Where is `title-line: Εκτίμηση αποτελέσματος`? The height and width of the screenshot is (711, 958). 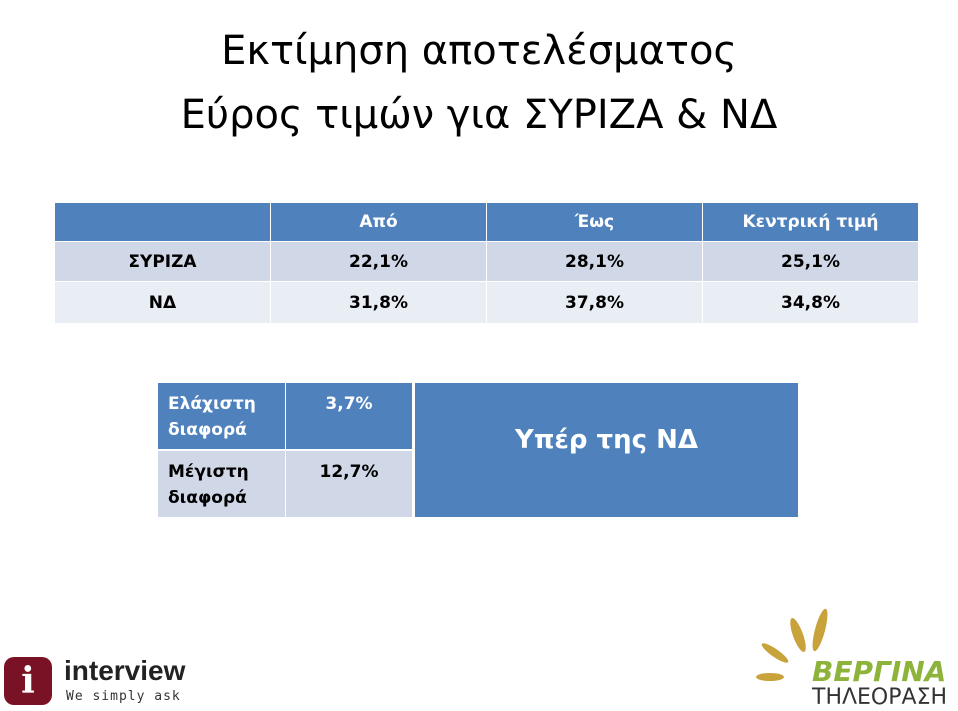
title-line: Εκτίμηση αποτελέσματος is located at coordinates (479, 51).